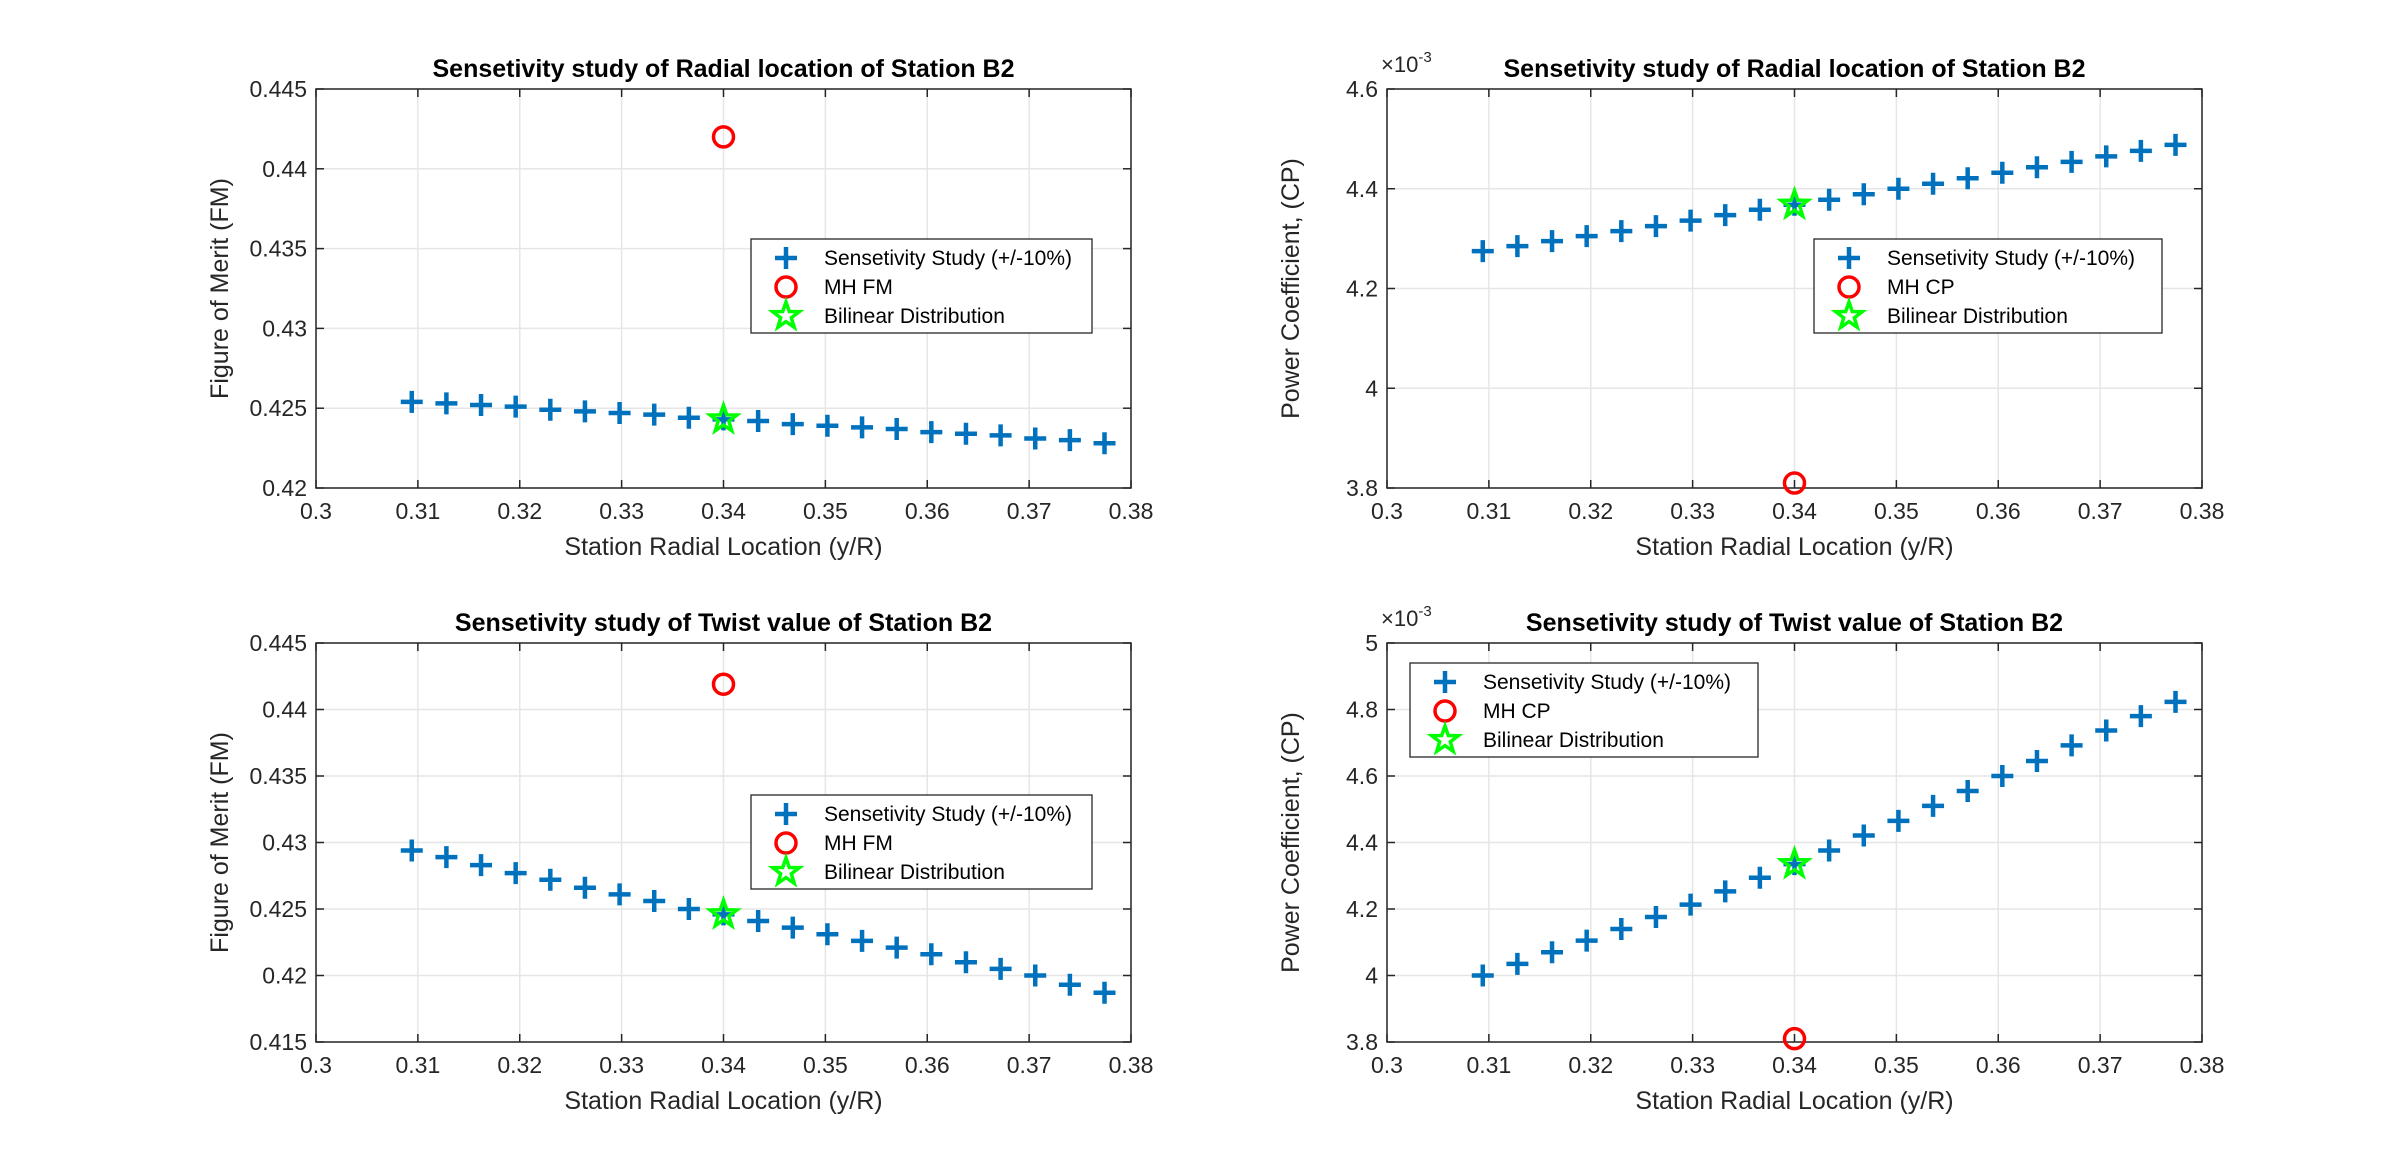 This screenshot has height=1158, width=2400. What do you see at coordinates (1362, 488) in the screenshot?
I see `y-tick-label: 3.8` at bounding box center [1362, 488].